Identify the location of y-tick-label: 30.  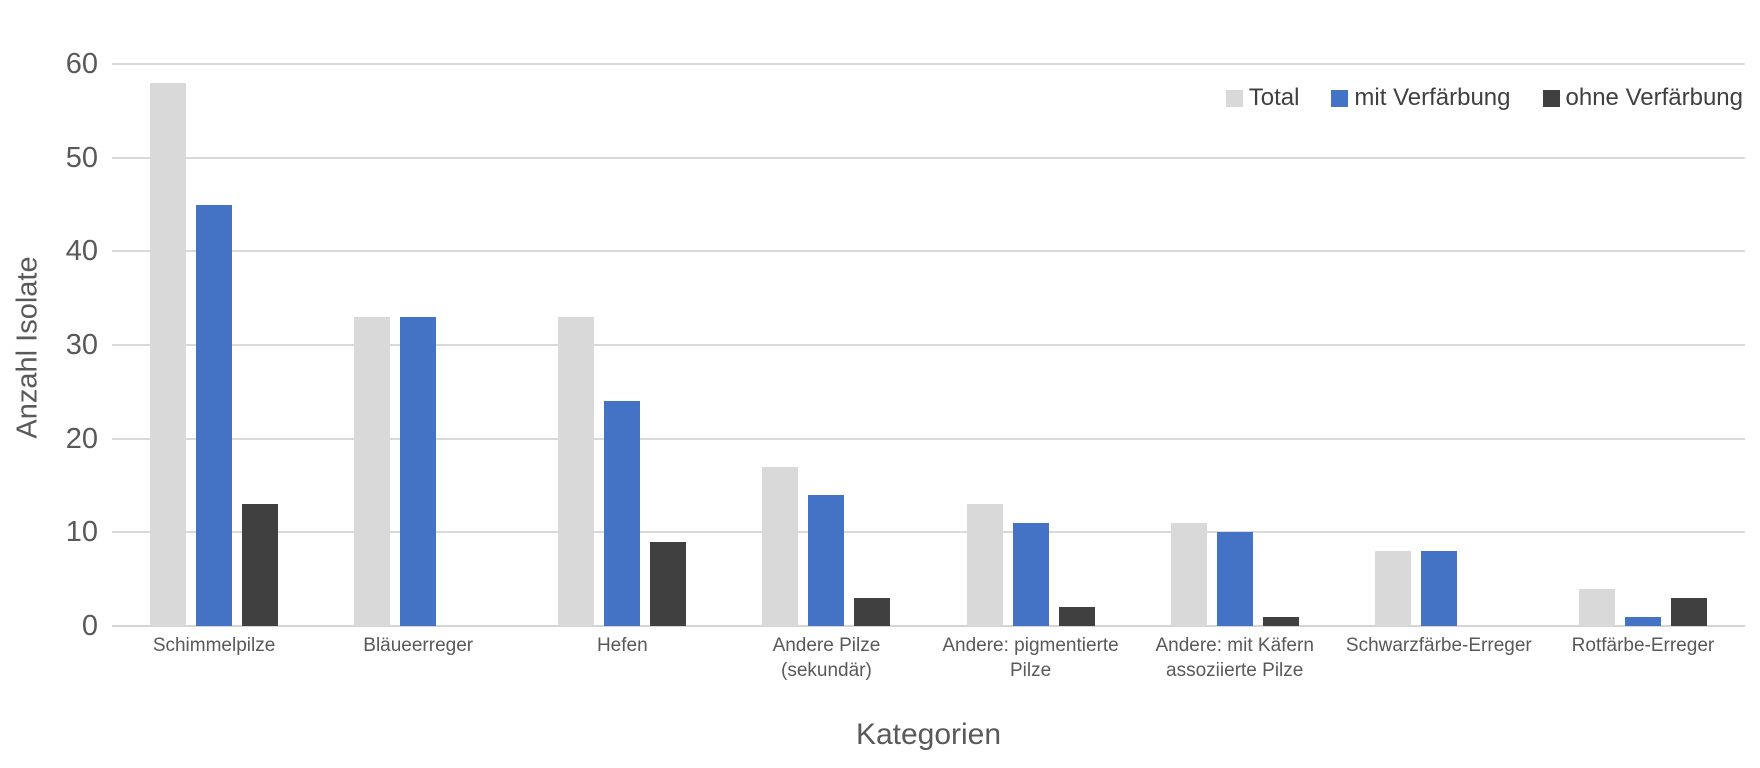
(81, 345).